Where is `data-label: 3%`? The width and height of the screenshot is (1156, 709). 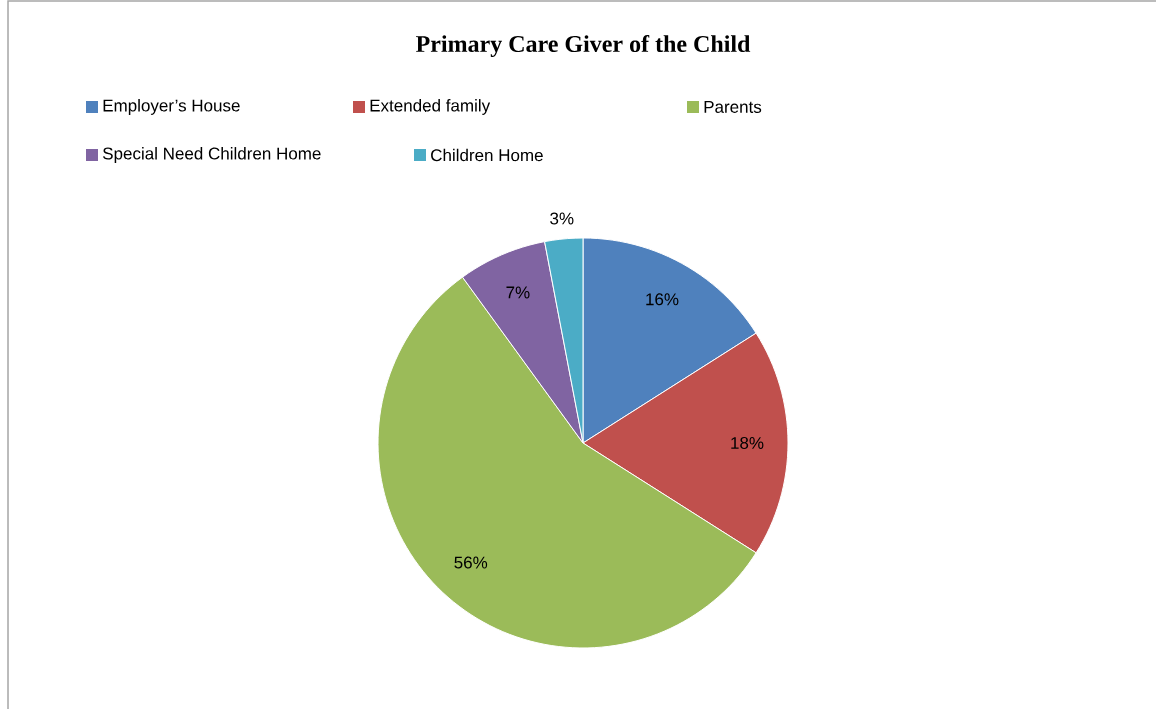
data-label: 3% is located at coordinates (562, 218).